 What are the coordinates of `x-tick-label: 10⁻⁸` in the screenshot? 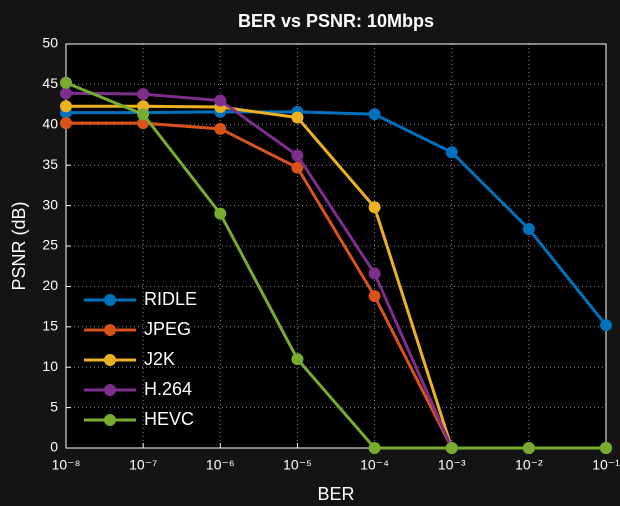 It's located at (66, 465).